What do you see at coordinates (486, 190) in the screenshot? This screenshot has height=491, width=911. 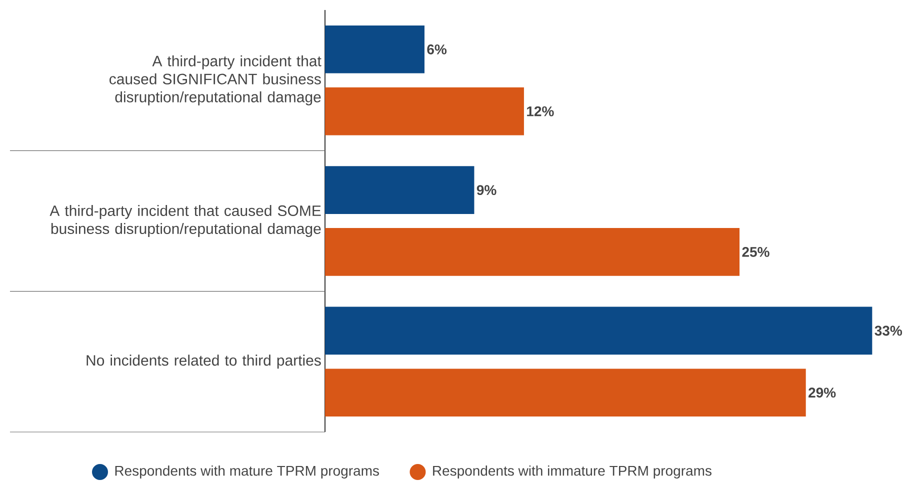 I see `data-label: 9%` at bounding box center [486, 190].